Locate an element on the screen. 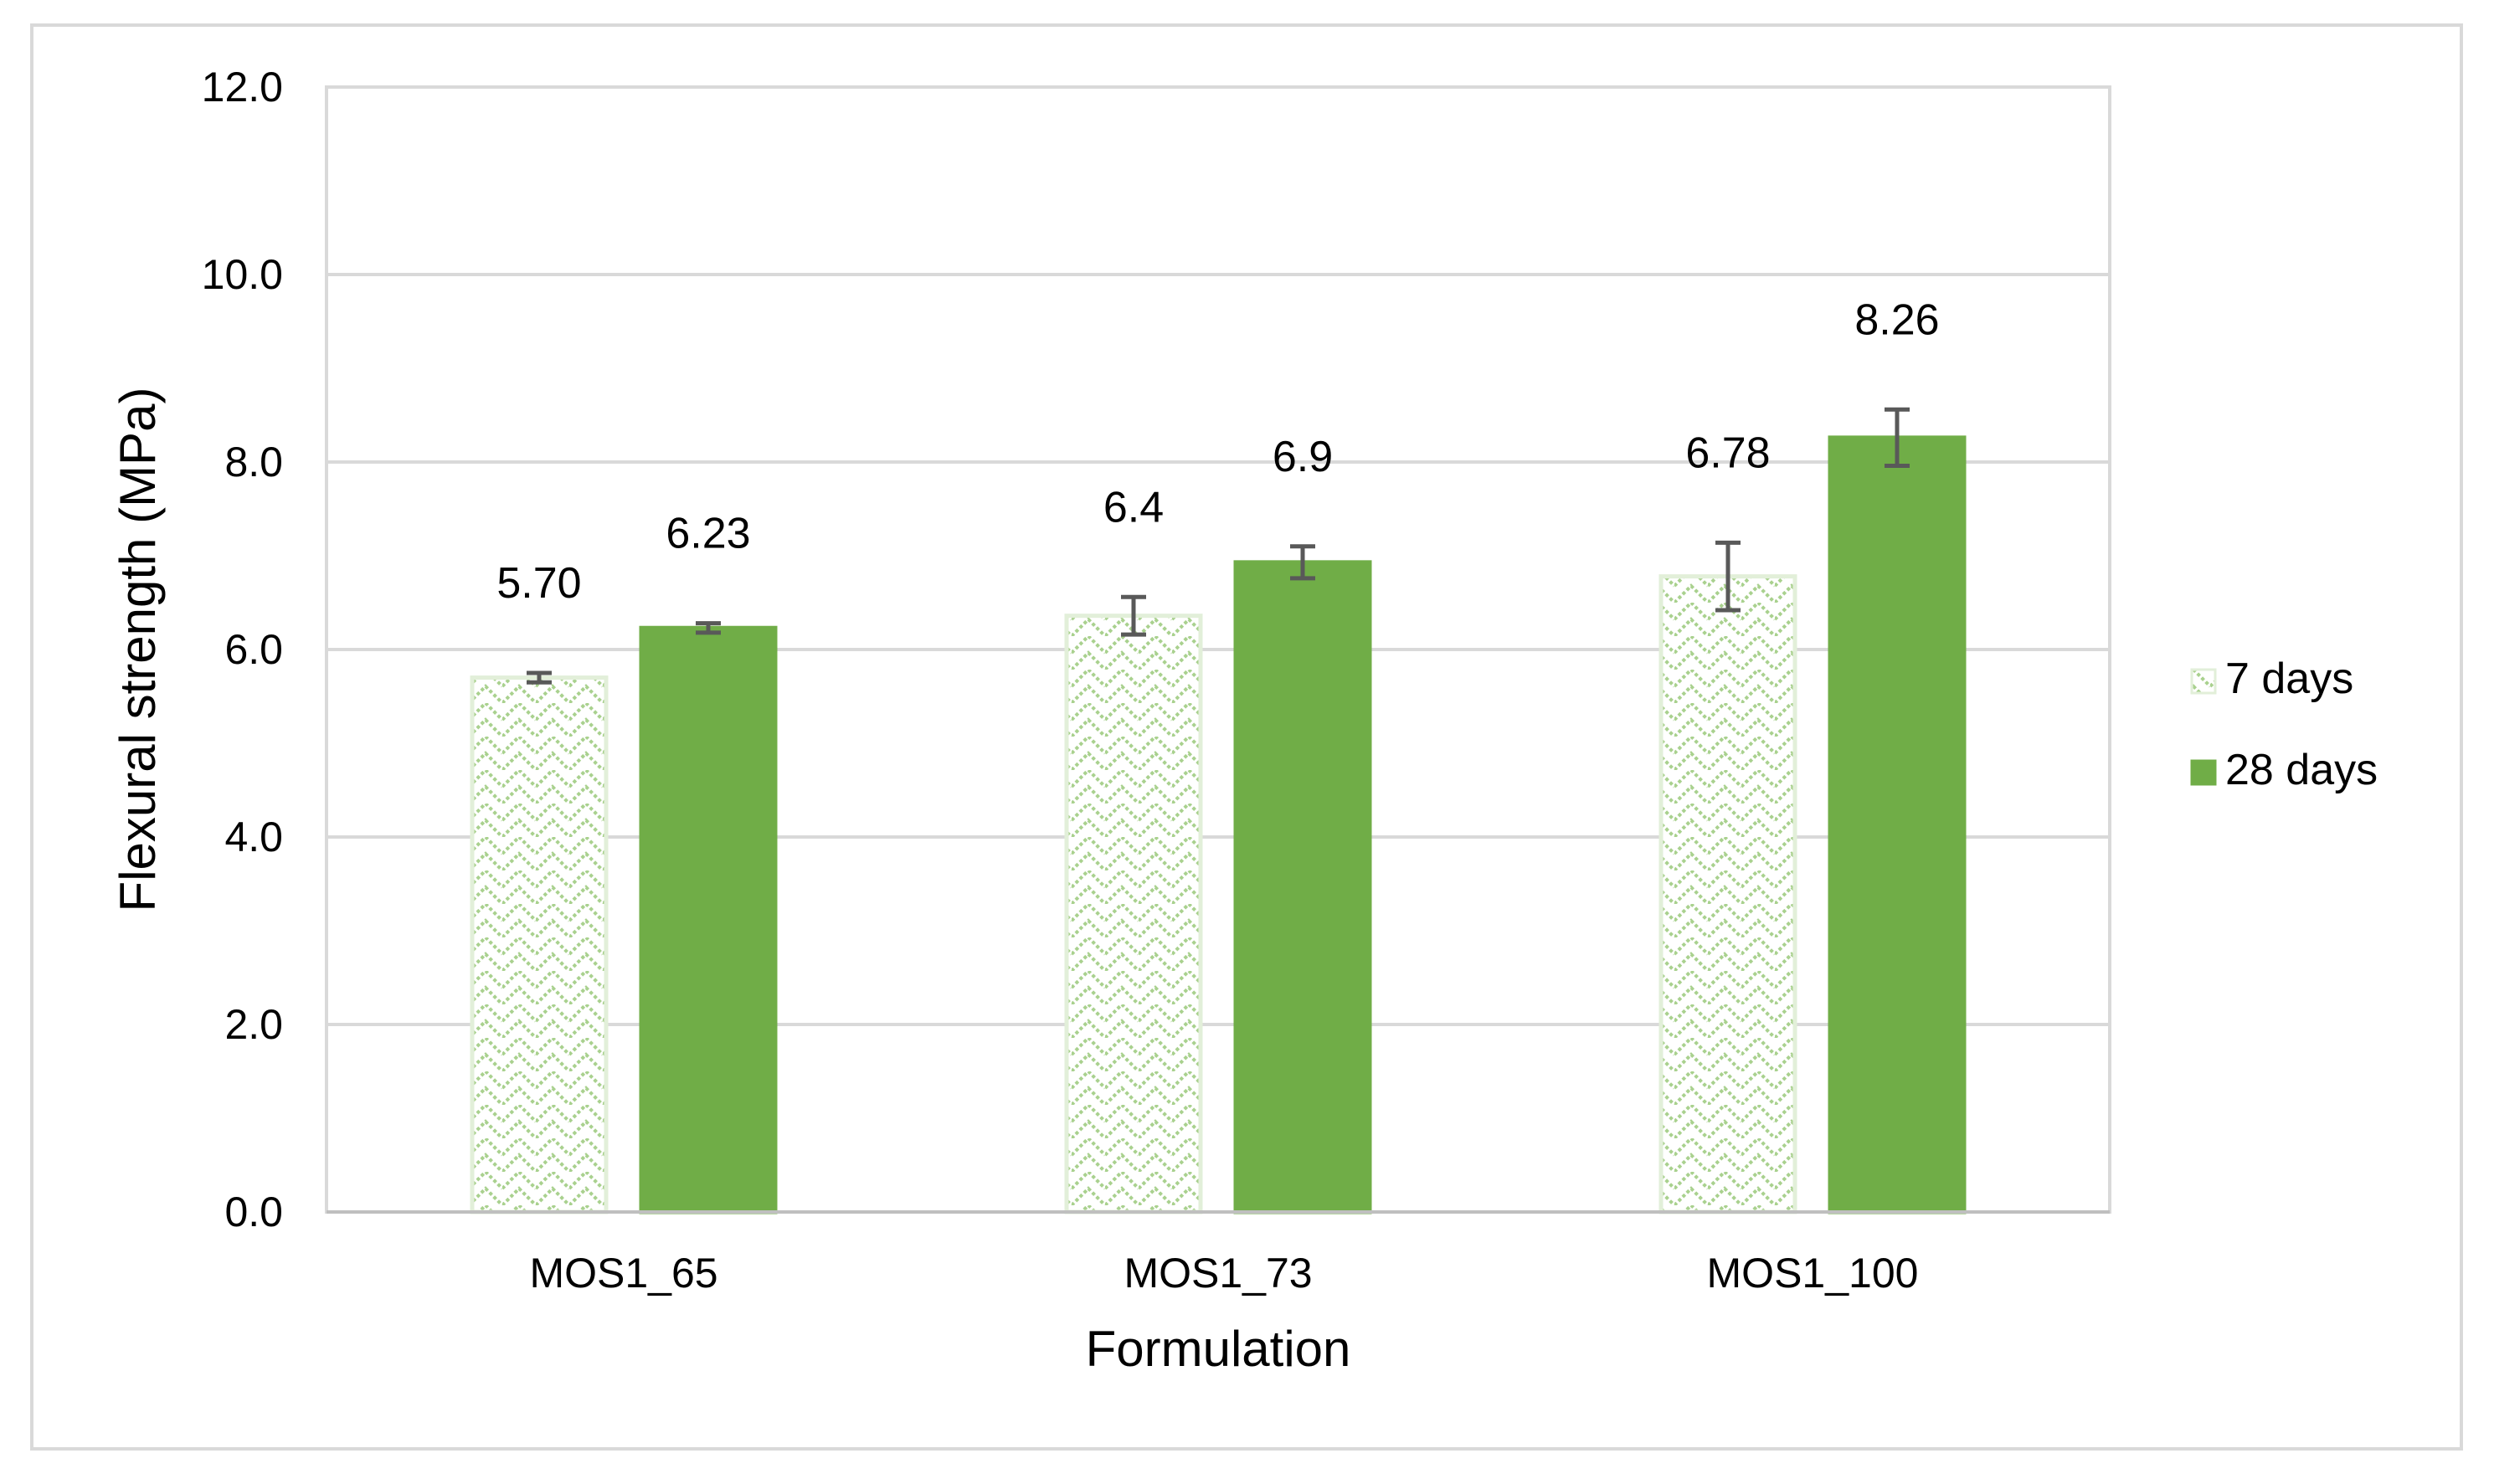 This screenshot has height=1484, width=2494. y-tick-label: 10.0 is located at coordinates (242, 274).